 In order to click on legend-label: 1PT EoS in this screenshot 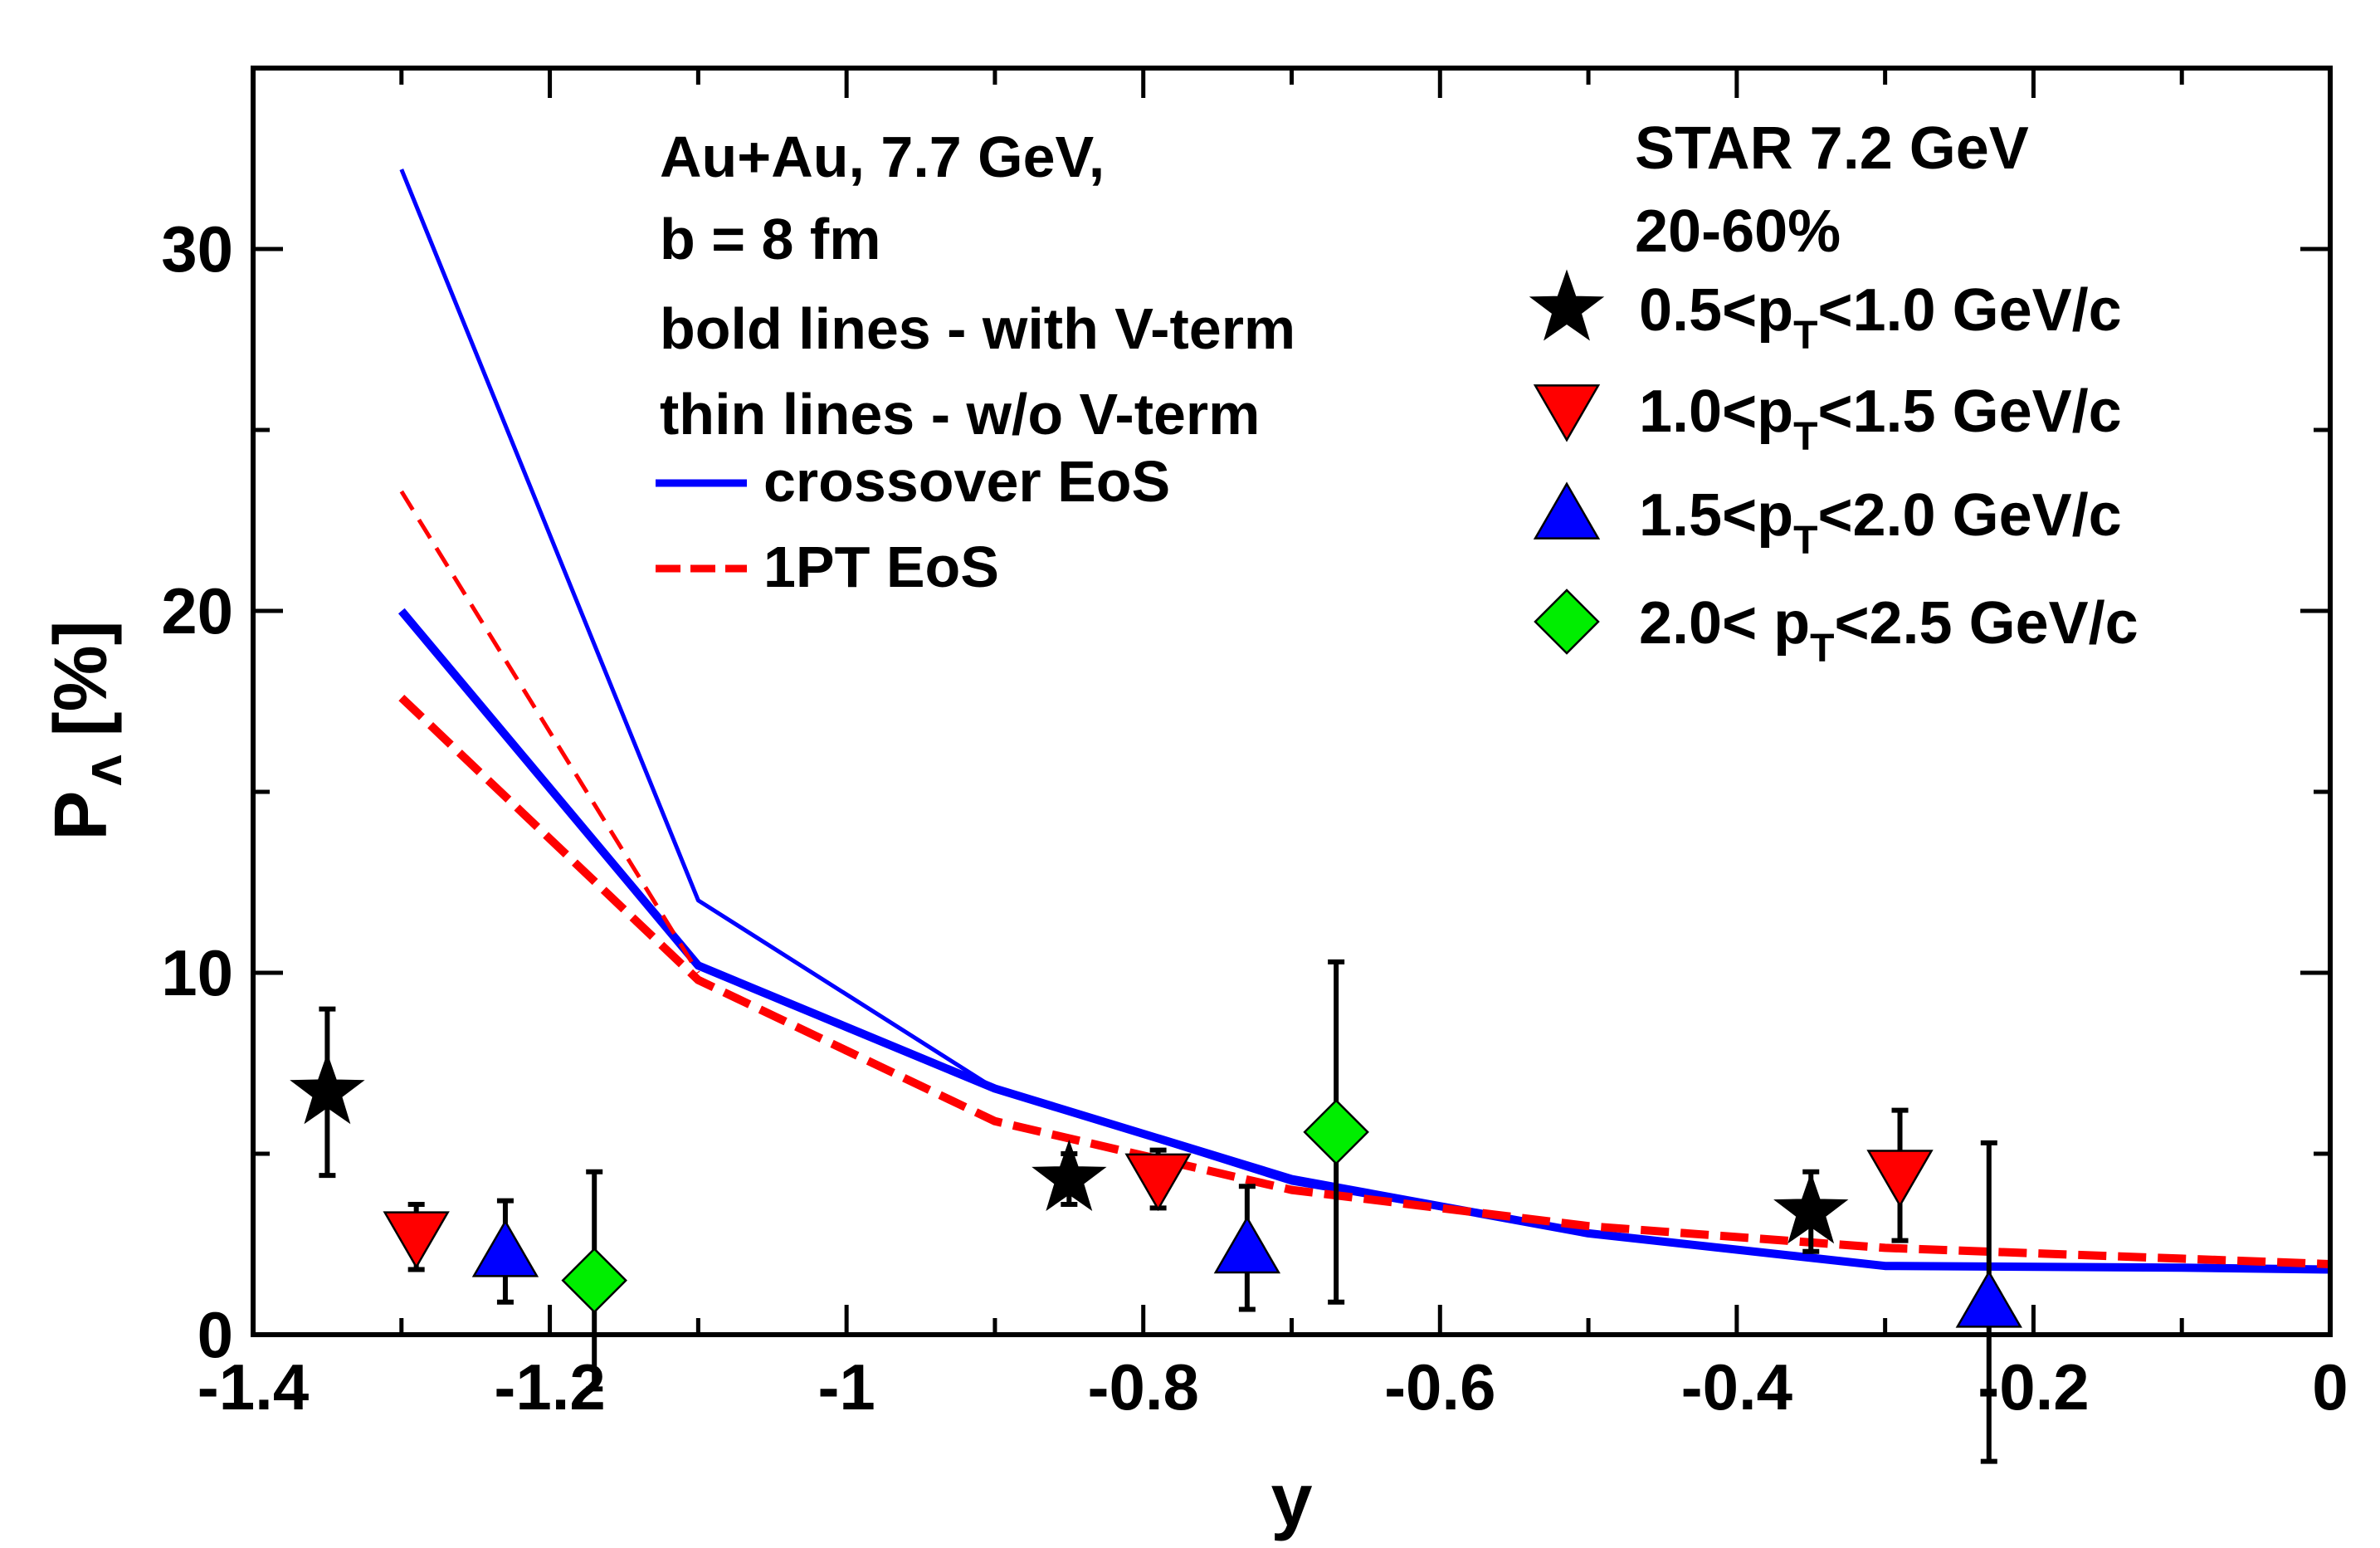, I will do `click(881, 567)`.